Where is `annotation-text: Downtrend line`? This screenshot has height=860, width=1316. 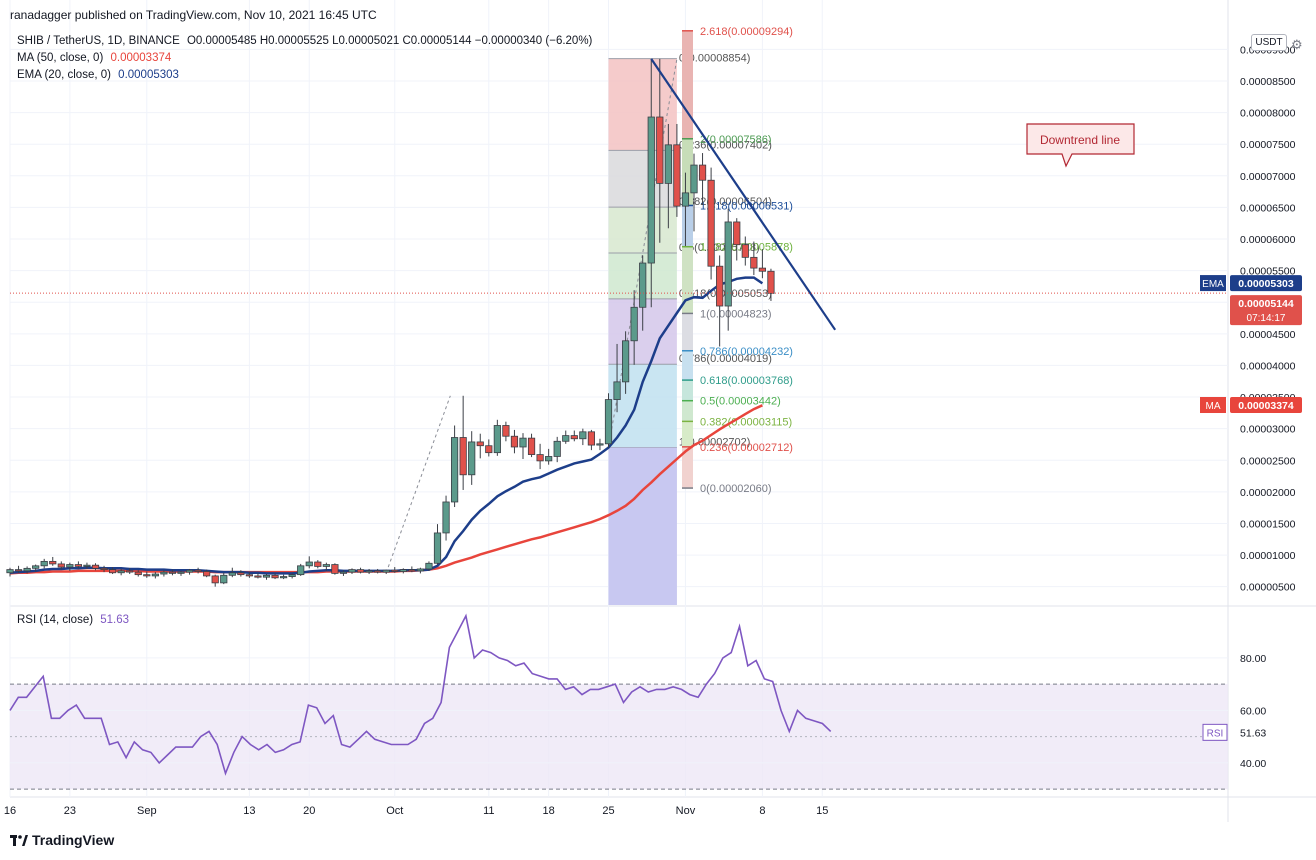 annotation-text: Downtrend line is located at coordinates (1080, 140).